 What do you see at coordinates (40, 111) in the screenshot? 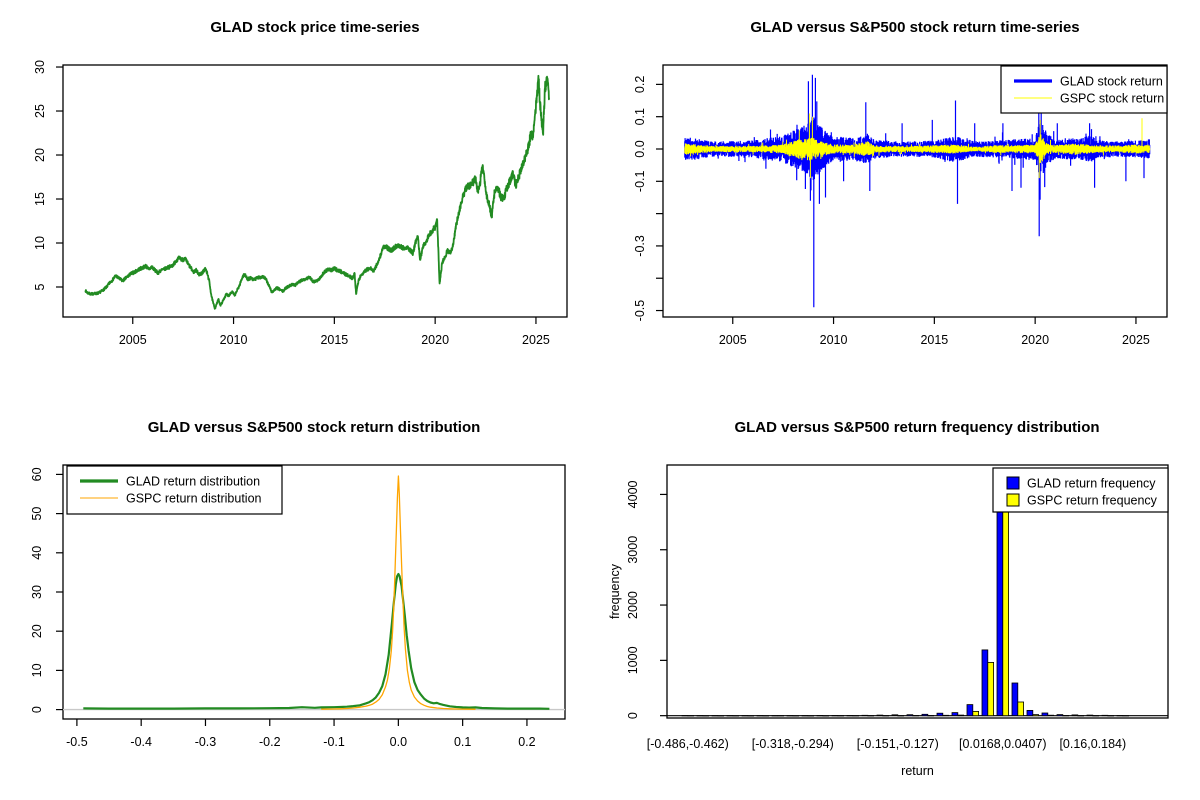
I see `y-tick-label: 25` at bounding box center [40, 111].